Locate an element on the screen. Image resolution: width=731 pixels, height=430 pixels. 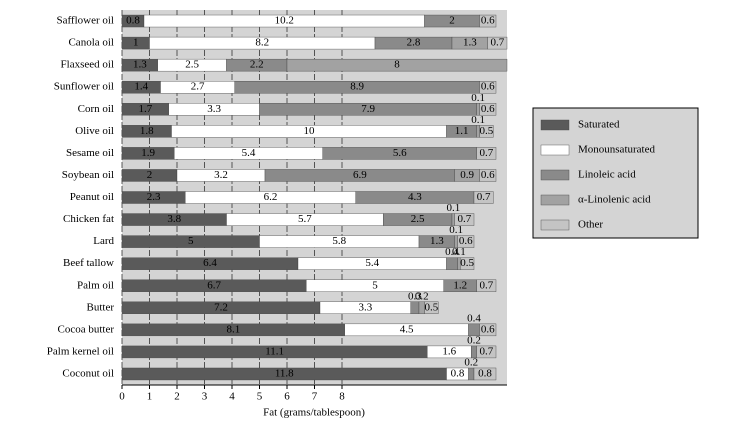
value-label: 5.7 is located at coordinates (305, 219).